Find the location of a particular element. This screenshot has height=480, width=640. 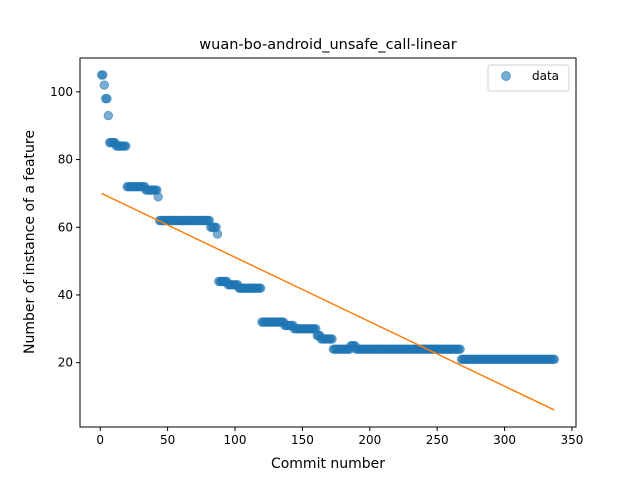

y-tick-label: 100 is located at coordinates (61, 92).